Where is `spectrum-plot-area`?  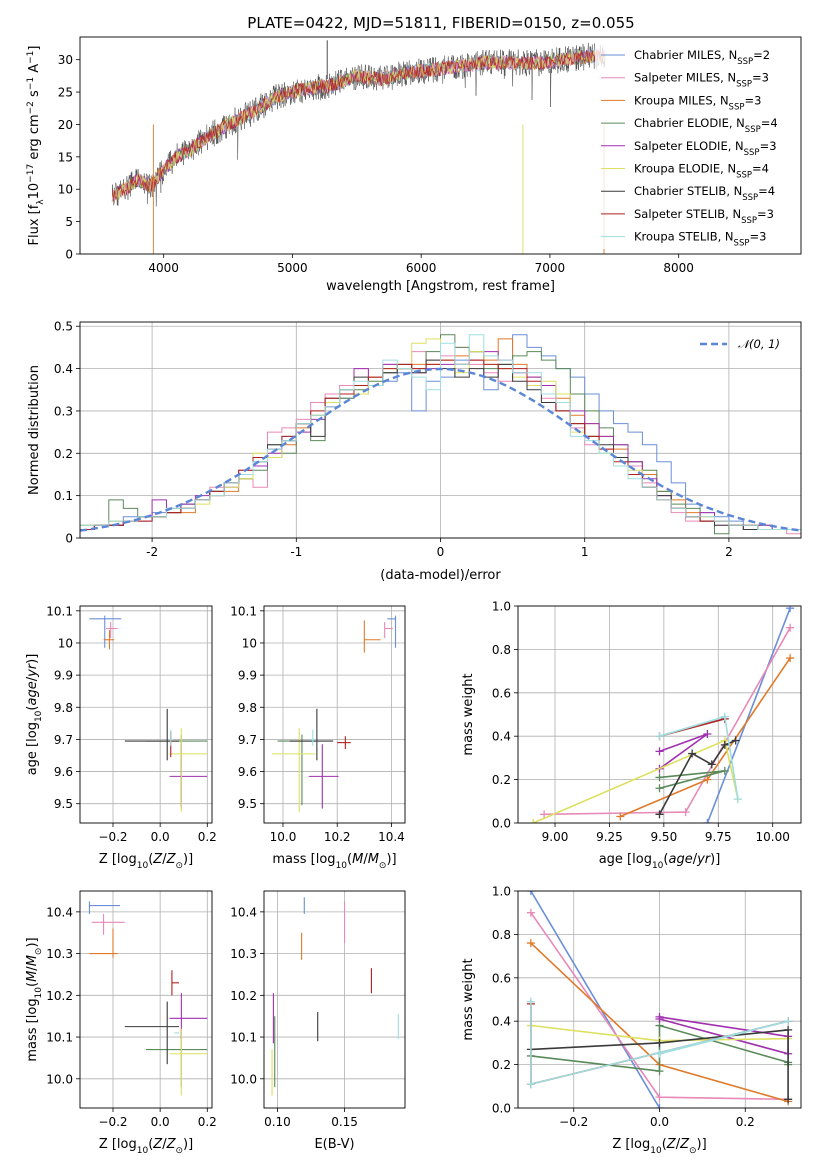
spectrum-plot-area is located at coordinates (358, 147).